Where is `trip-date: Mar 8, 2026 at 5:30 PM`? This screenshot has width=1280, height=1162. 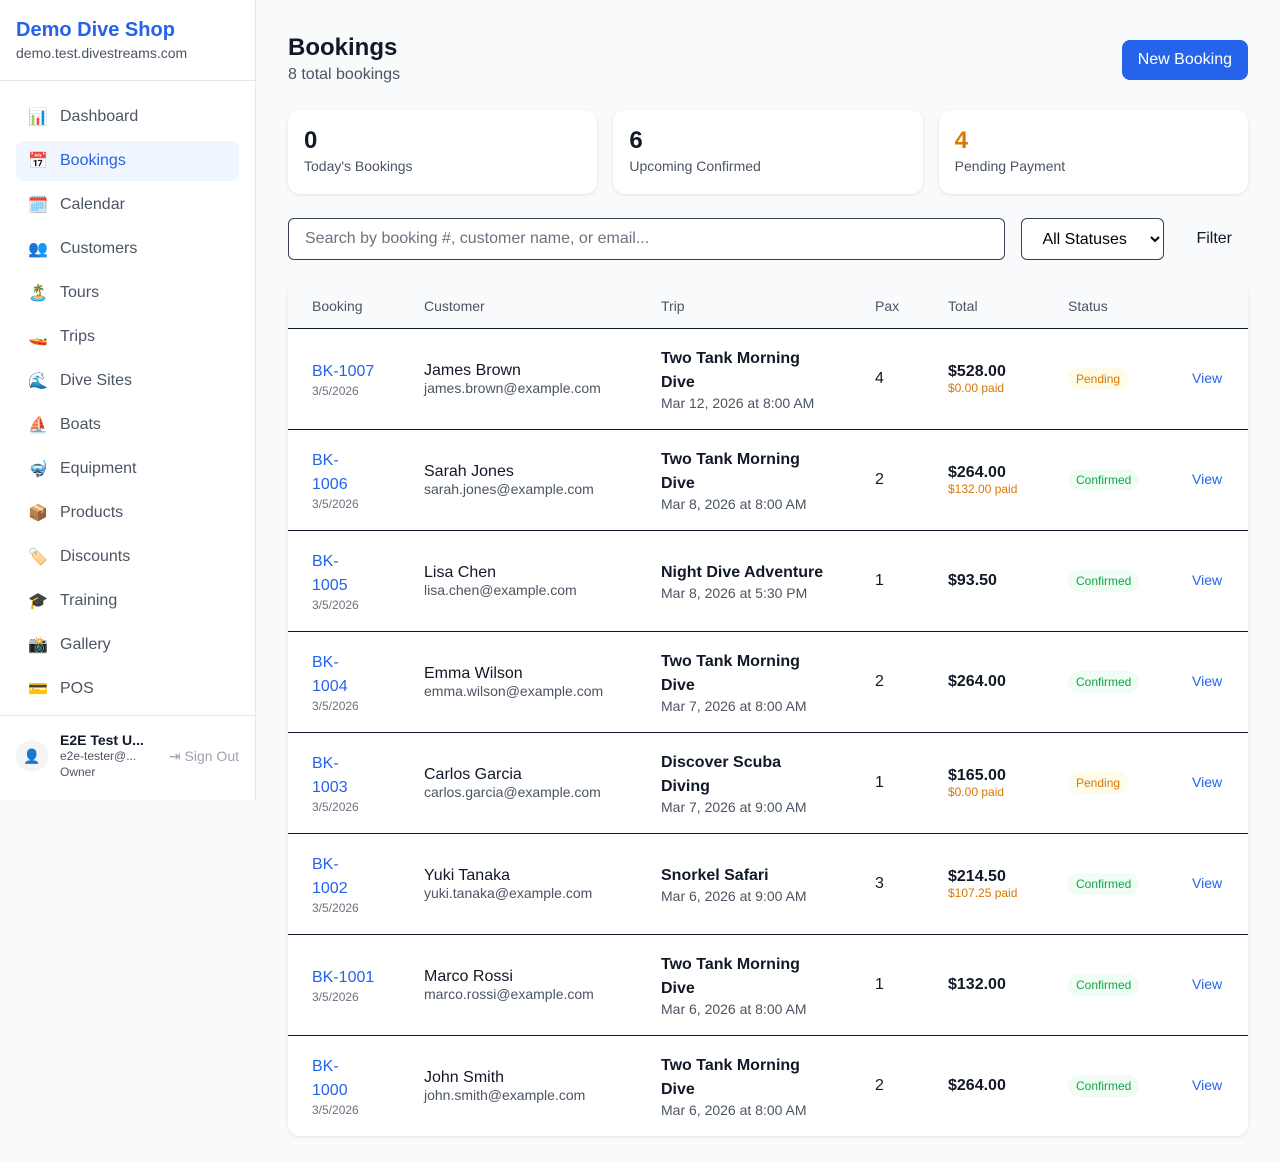
trip-date: Mar 8, 2026 at 5:30 PM is located at coordinates (734, 592).